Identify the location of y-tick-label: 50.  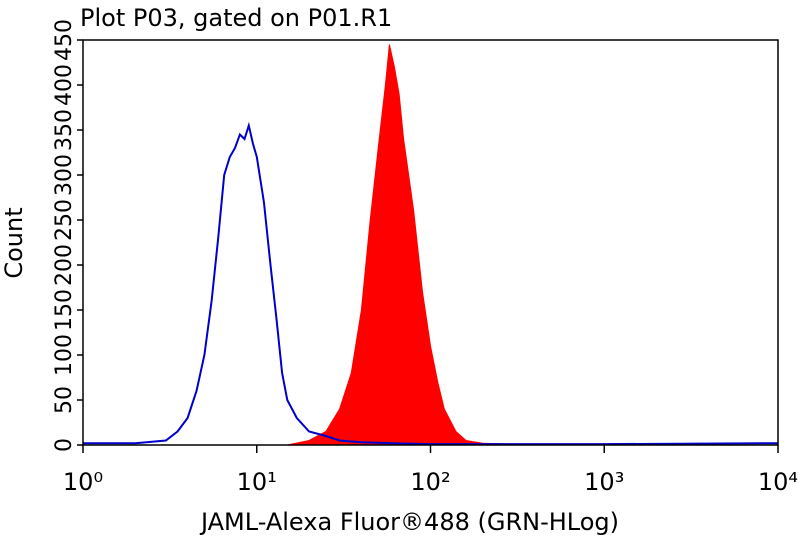
(64, 400).